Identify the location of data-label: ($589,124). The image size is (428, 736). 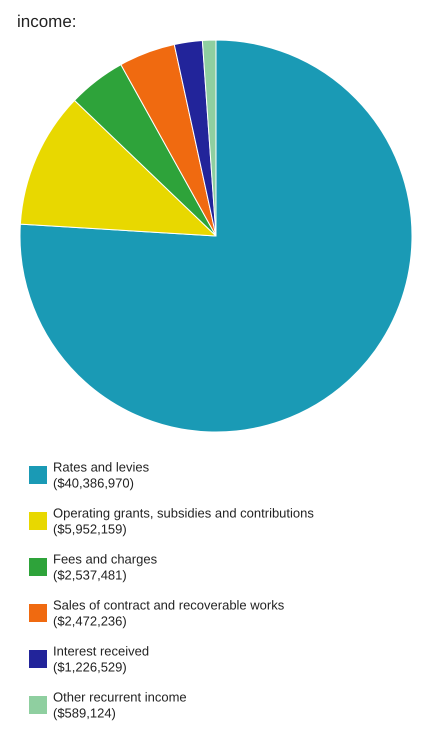
(84, 713).